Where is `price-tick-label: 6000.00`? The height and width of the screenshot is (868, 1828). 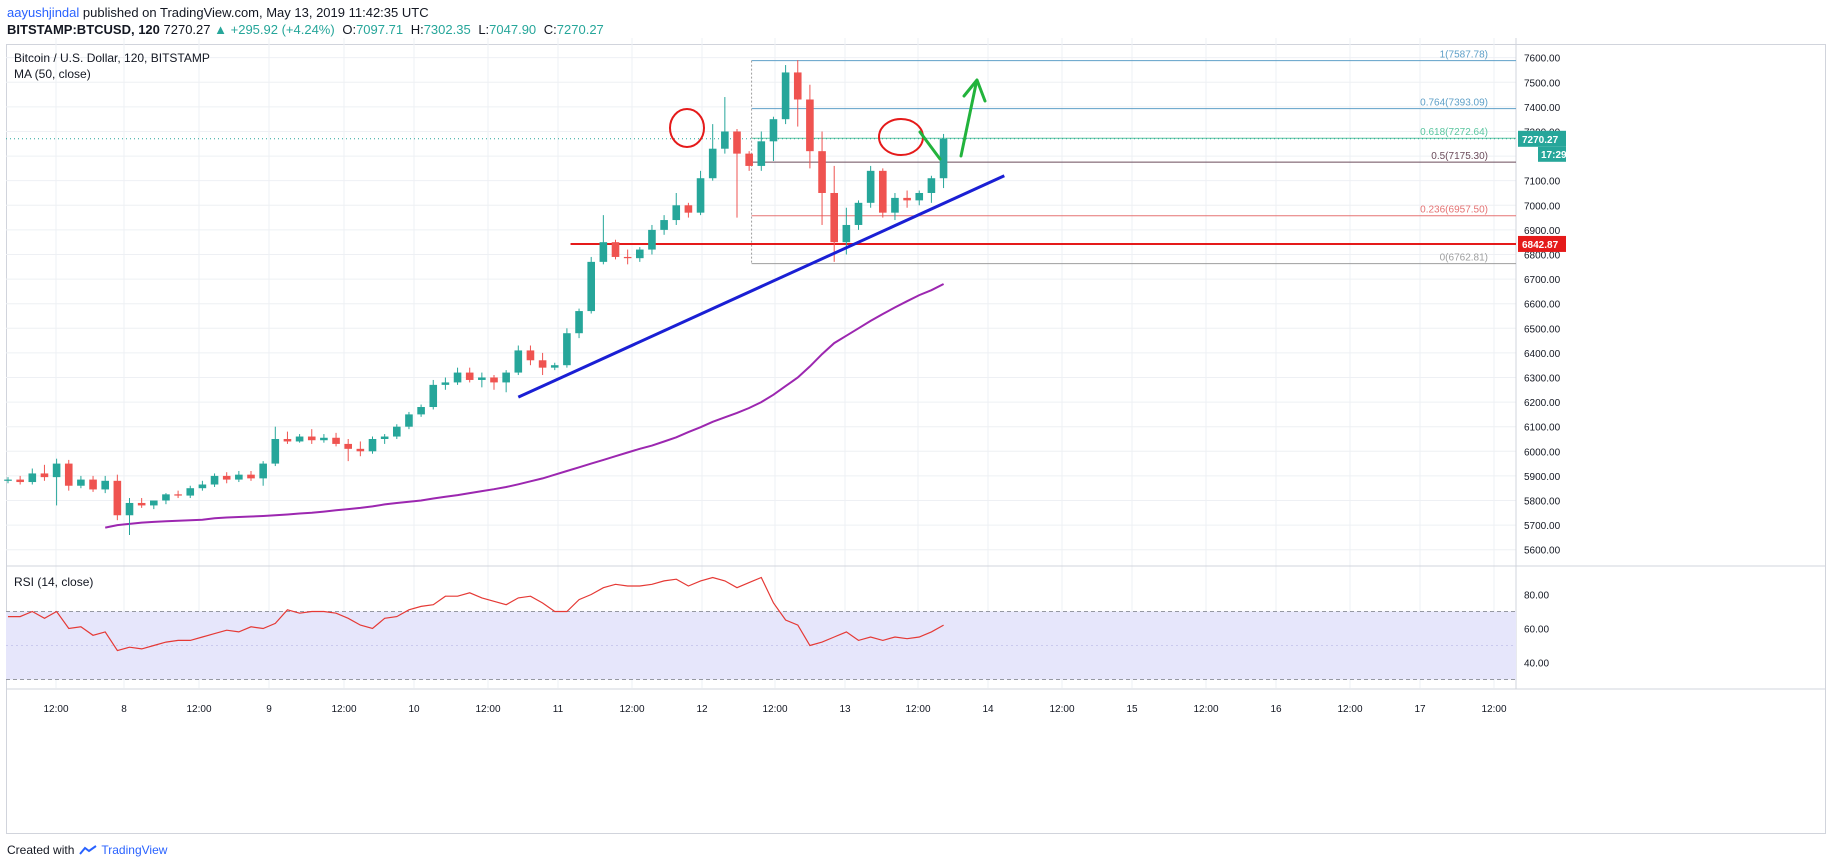 price-tick-label: 6000.00 is located at coordinates (1542, 452).